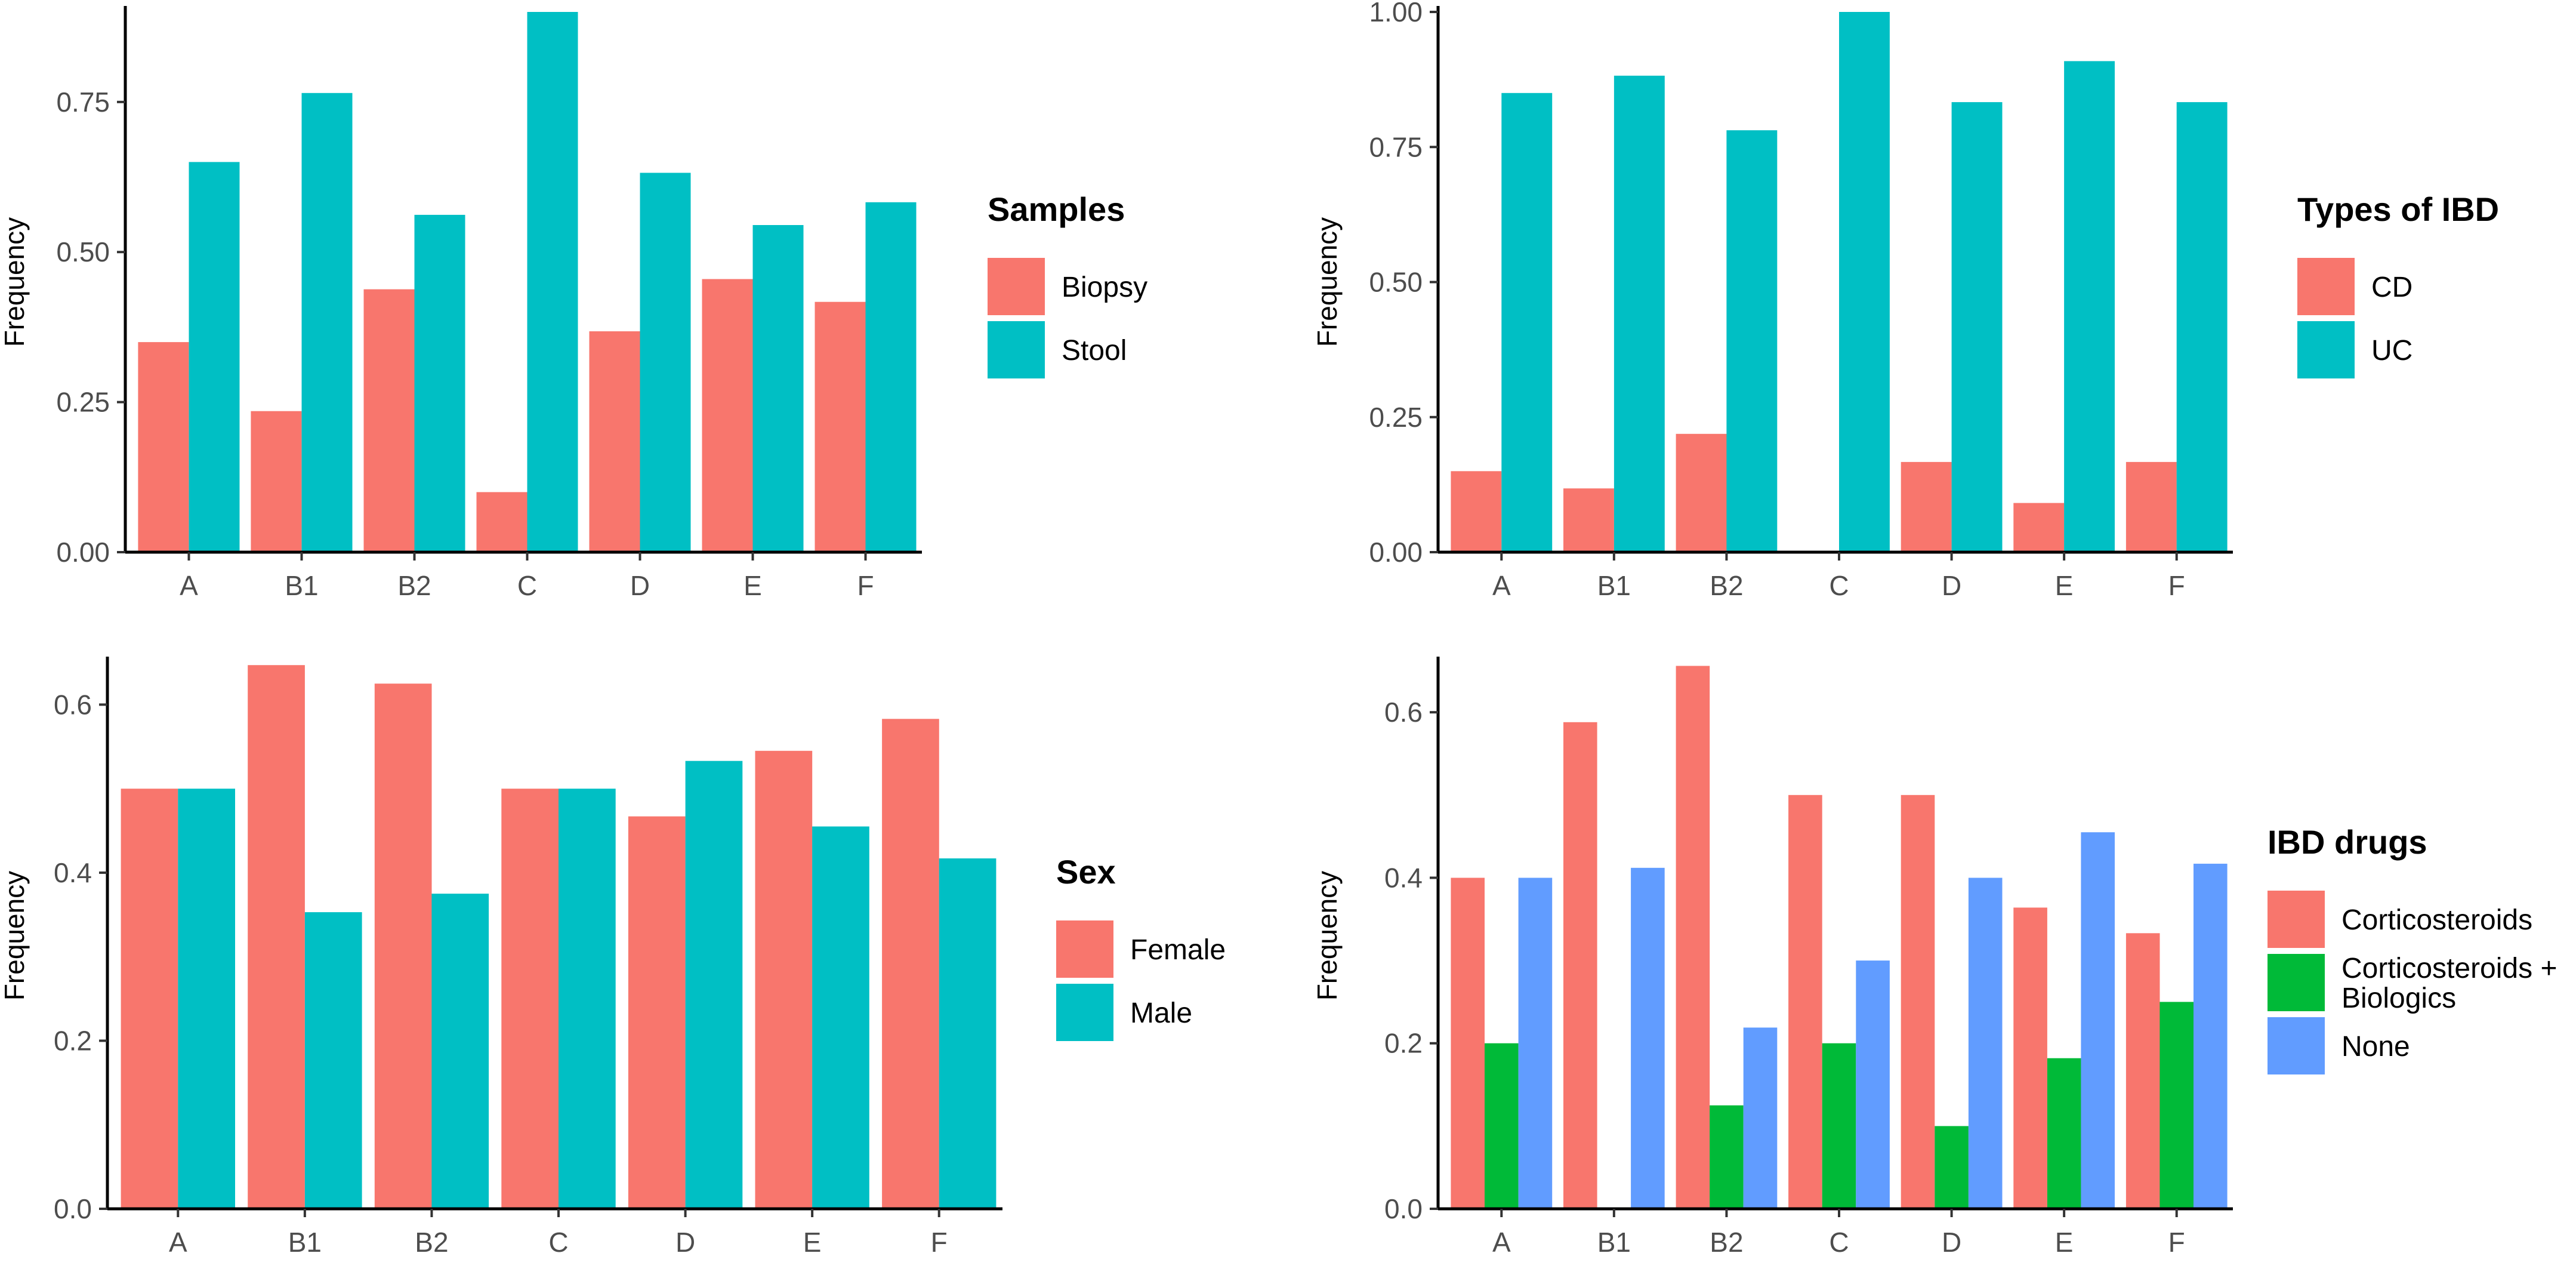 Image resolution: width=2576 pixels, height=1287 pixels. What do you see at coordinates (2089, 306) in the screenshot?
I see `bar-uc-e` at bounding box center [2089, 306].